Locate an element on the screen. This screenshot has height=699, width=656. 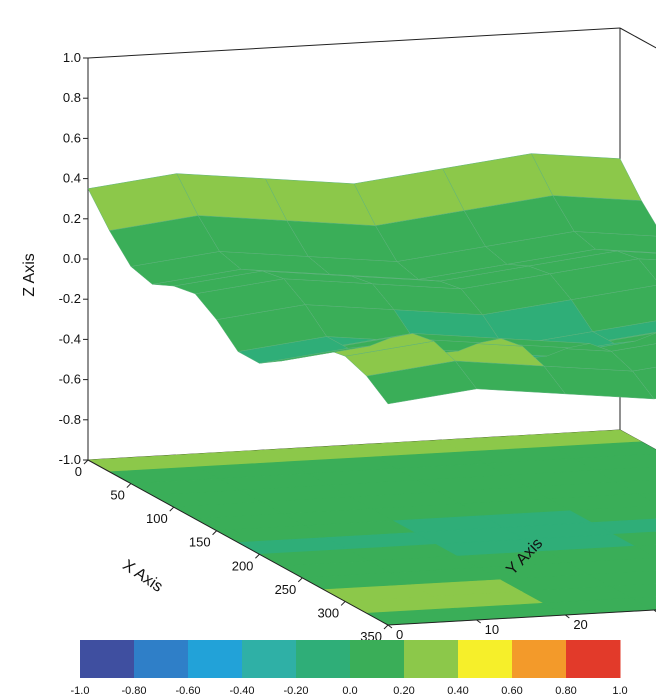
y-tick-label: 20 is located at coordinates (580, 624).